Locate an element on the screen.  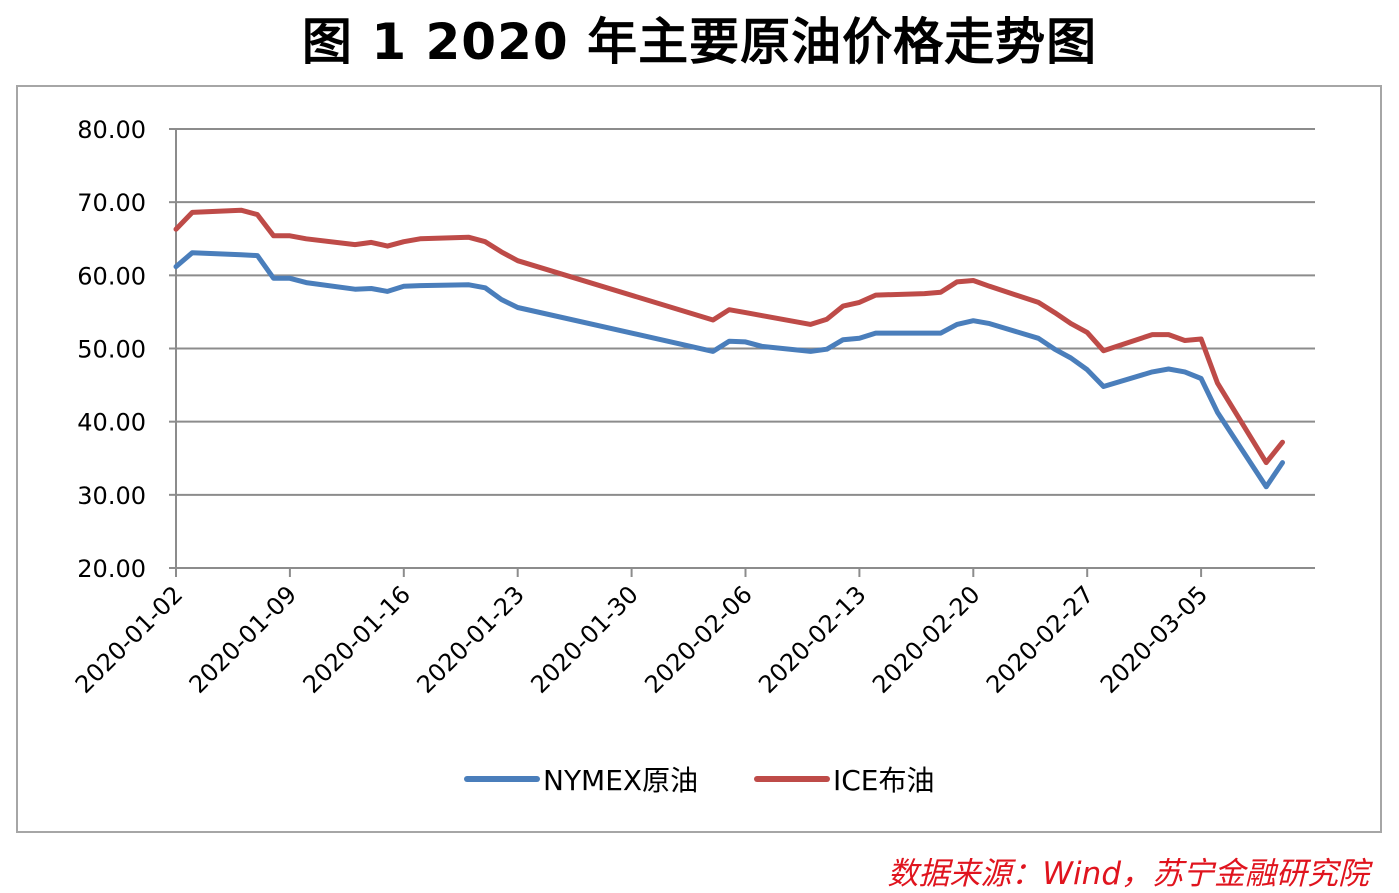
legend-label-2: ICE布油 is located at coordinates (884, 780).